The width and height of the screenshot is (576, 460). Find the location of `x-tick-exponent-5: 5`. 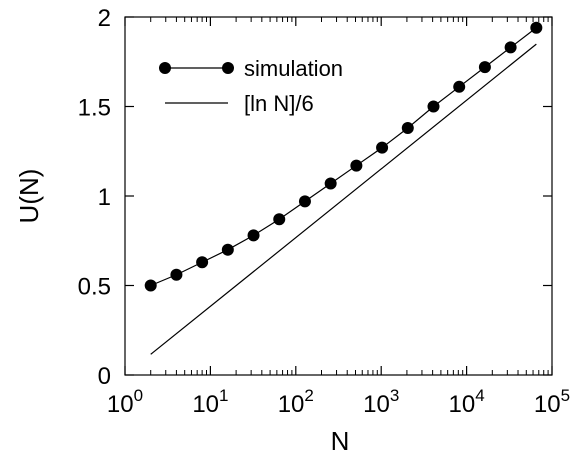

x-tick-exponent-5: 5 is located at coordinates (565, 395).